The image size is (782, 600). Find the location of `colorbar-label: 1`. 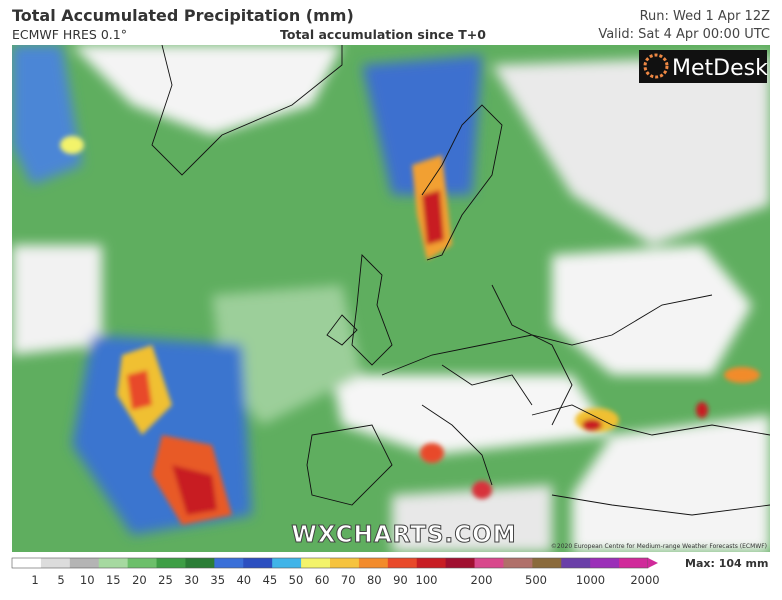

colorbar-label: 1 is located at coordinates (34, 580).